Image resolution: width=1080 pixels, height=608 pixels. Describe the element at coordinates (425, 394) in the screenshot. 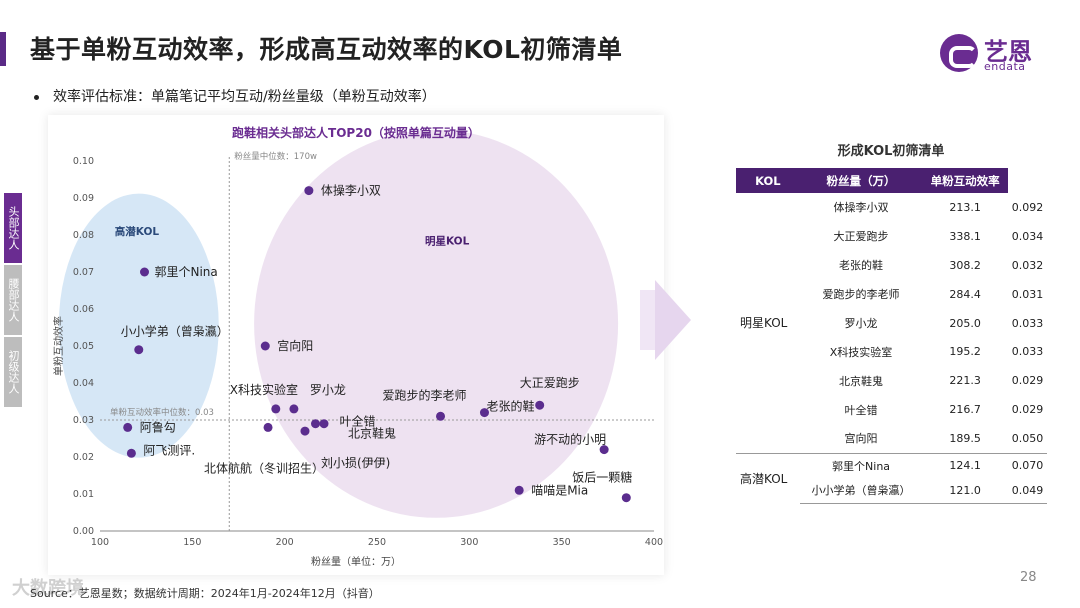

I see `data-point-label: 爱跑步的李老师` at that location.